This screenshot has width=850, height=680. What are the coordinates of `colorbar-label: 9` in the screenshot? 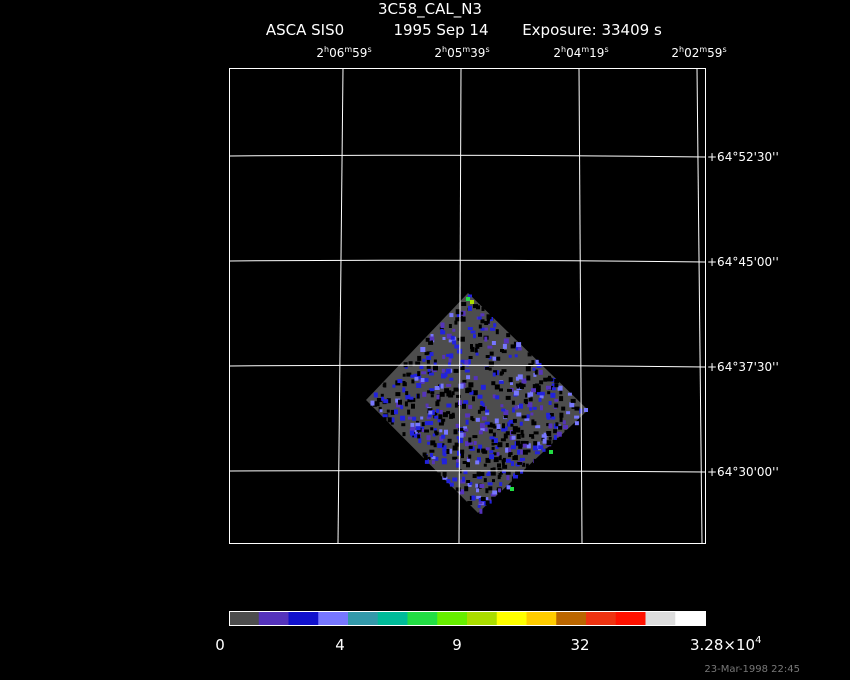 It's located at (457, 645).